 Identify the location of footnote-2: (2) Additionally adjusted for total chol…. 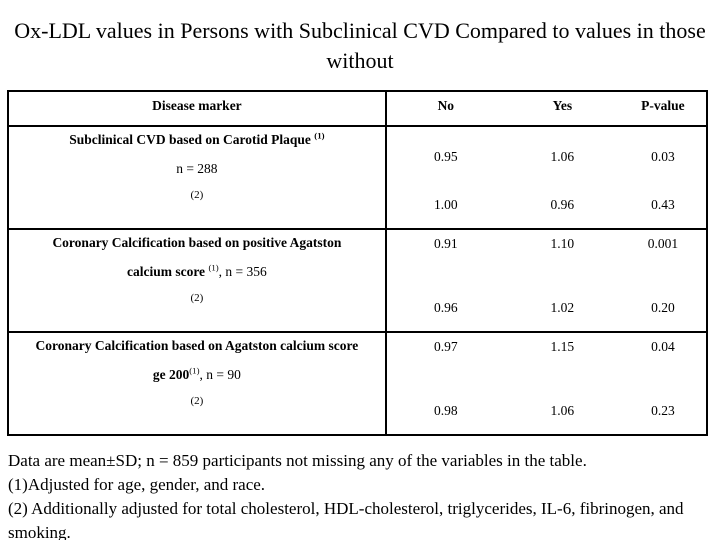
(346, 519).